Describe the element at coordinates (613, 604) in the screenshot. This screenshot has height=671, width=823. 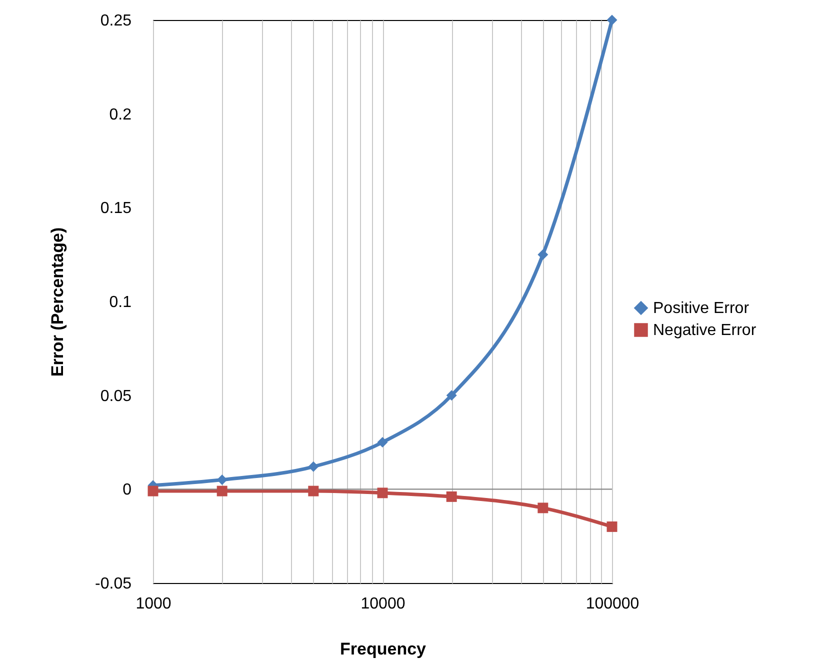
I see `x-tick-label: 100000` at that location.